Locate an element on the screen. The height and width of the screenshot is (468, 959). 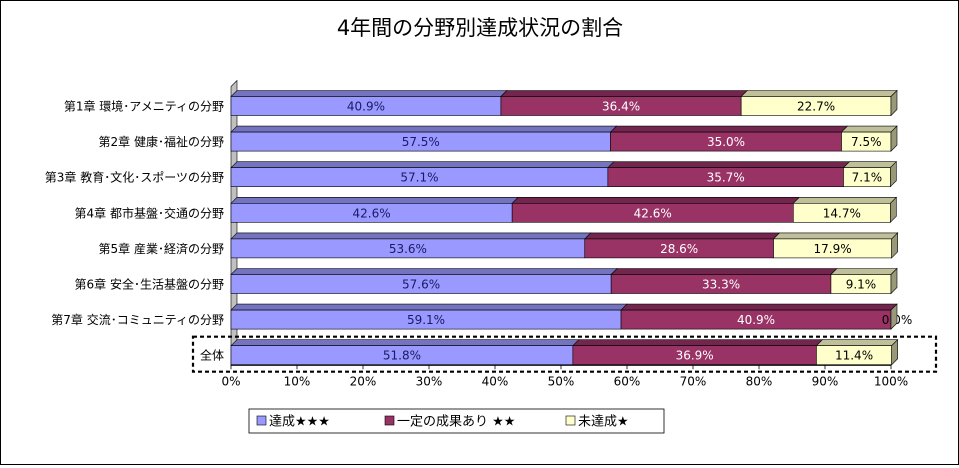
data-label: 22.7% is located at coordinates (816, 107).